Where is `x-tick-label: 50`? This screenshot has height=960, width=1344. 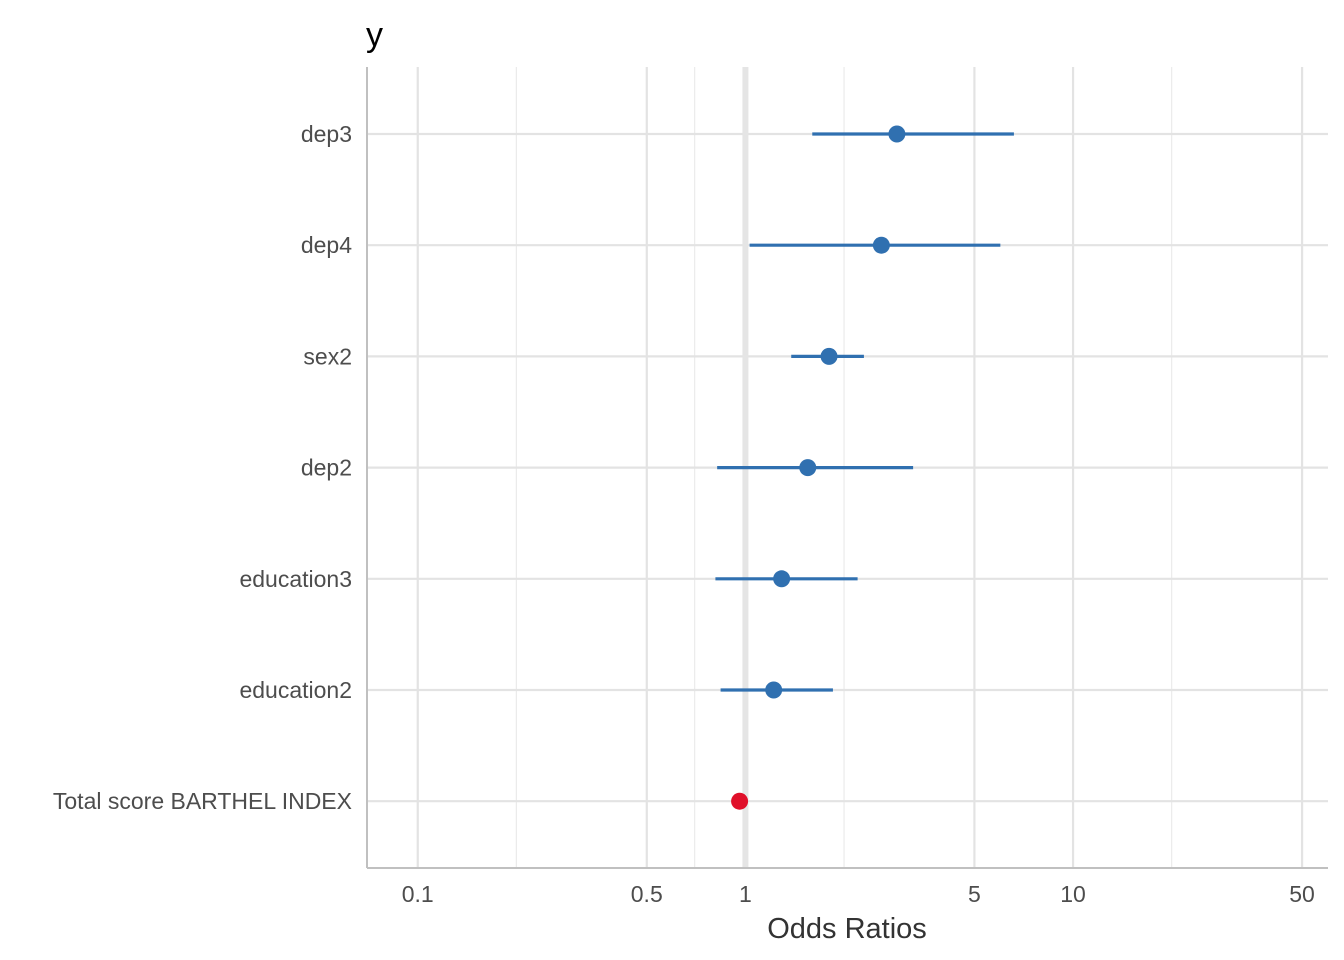
x-tick-label: 50 is located at coordinates (1302, 894).